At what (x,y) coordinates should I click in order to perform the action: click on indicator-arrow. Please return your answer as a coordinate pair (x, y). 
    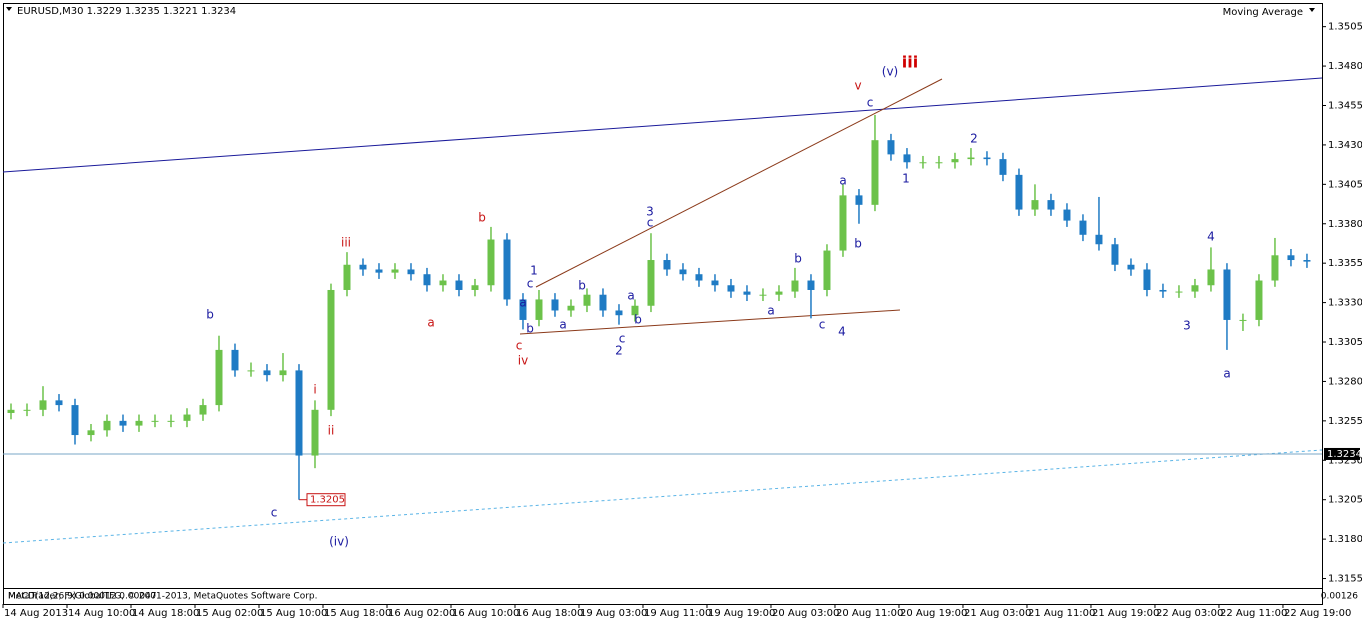
    Looking at the image, I should click on (1312, 10).